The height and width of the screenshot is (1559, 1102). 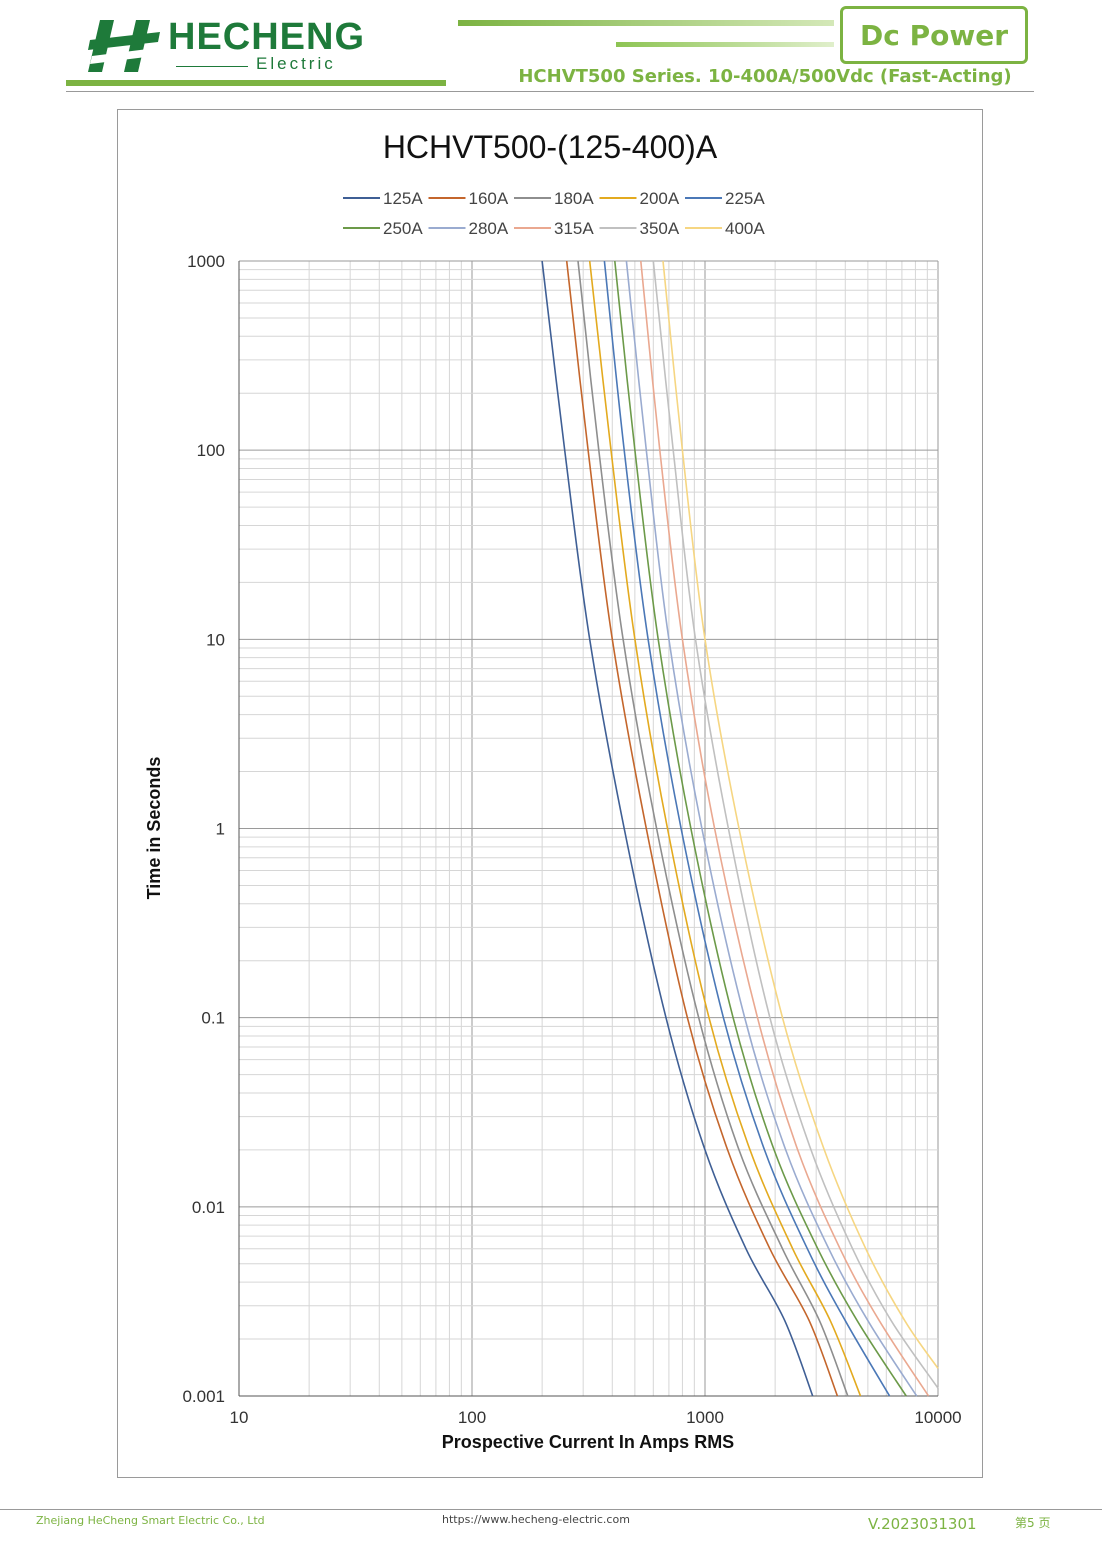 What do you see at coordinates (206, 261) in the screenshot?
I see `y-tick-label: 1000` at bounding box center [206, 261].